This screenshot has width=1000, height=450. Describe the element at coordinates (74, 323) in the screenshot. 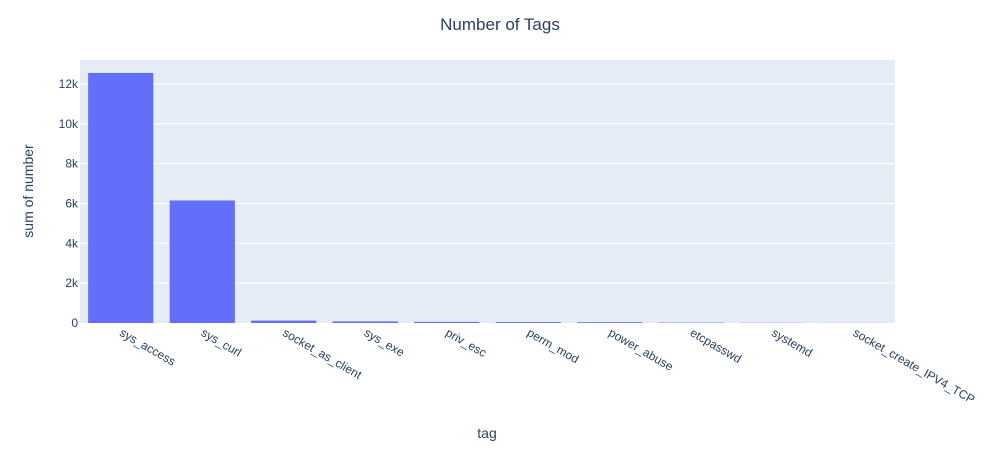

I see `y-tick-label: 0` at that location.